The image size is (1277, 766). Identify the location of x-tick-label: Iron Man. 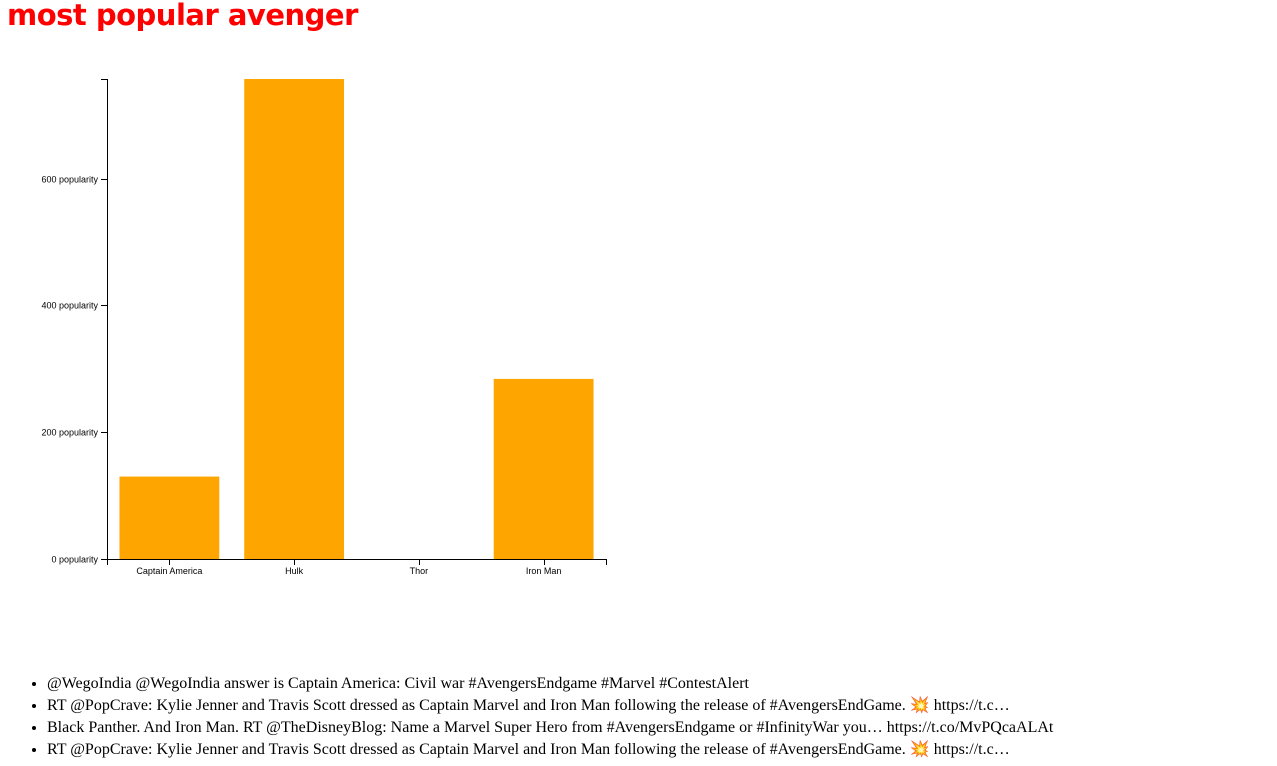
(544, 571).